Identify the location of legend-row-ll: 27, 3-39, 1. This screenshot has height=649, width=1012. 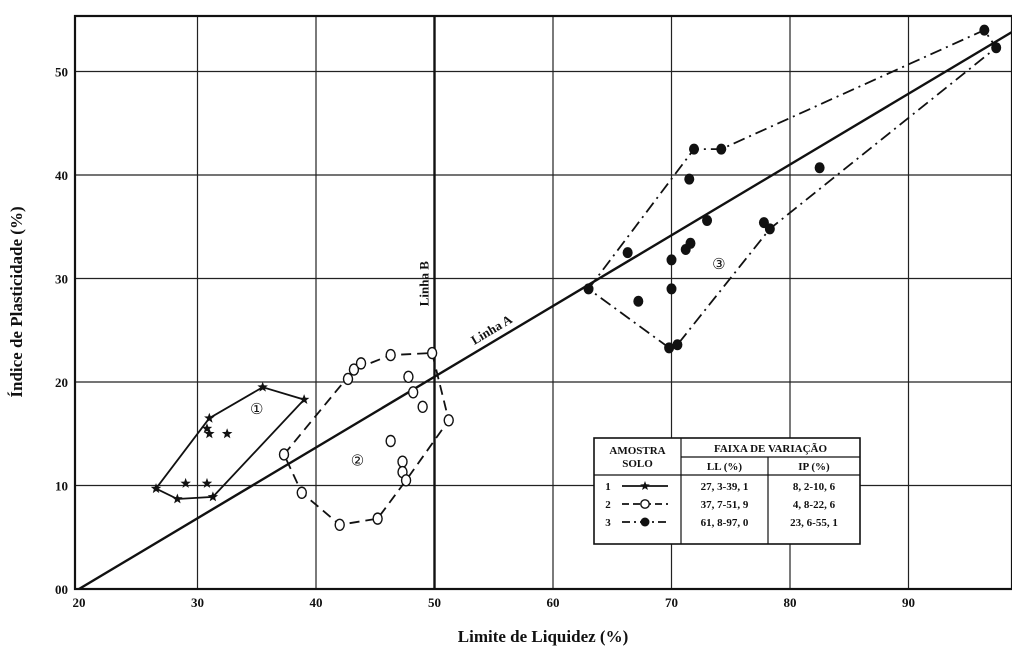
(725, 487).